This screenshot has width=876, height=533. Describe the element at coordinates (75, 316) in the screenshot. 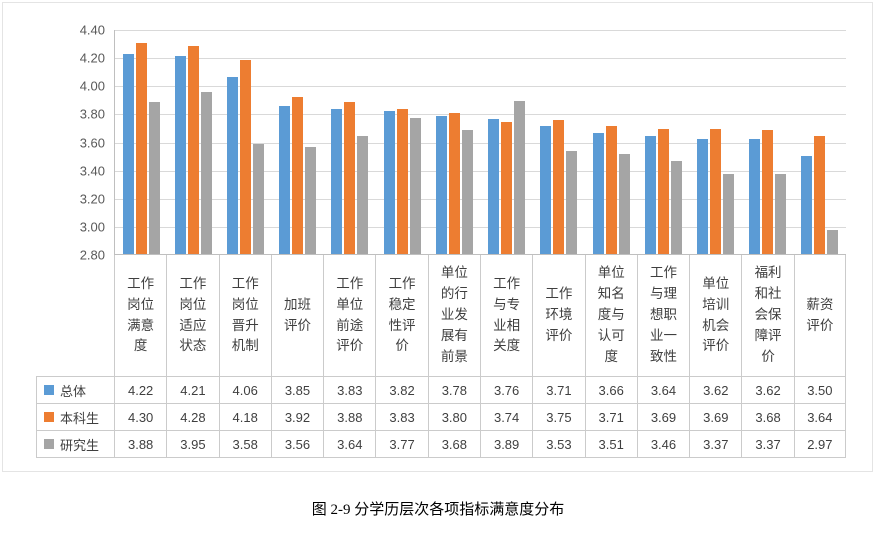

I see `table-corner-cell` at that location.